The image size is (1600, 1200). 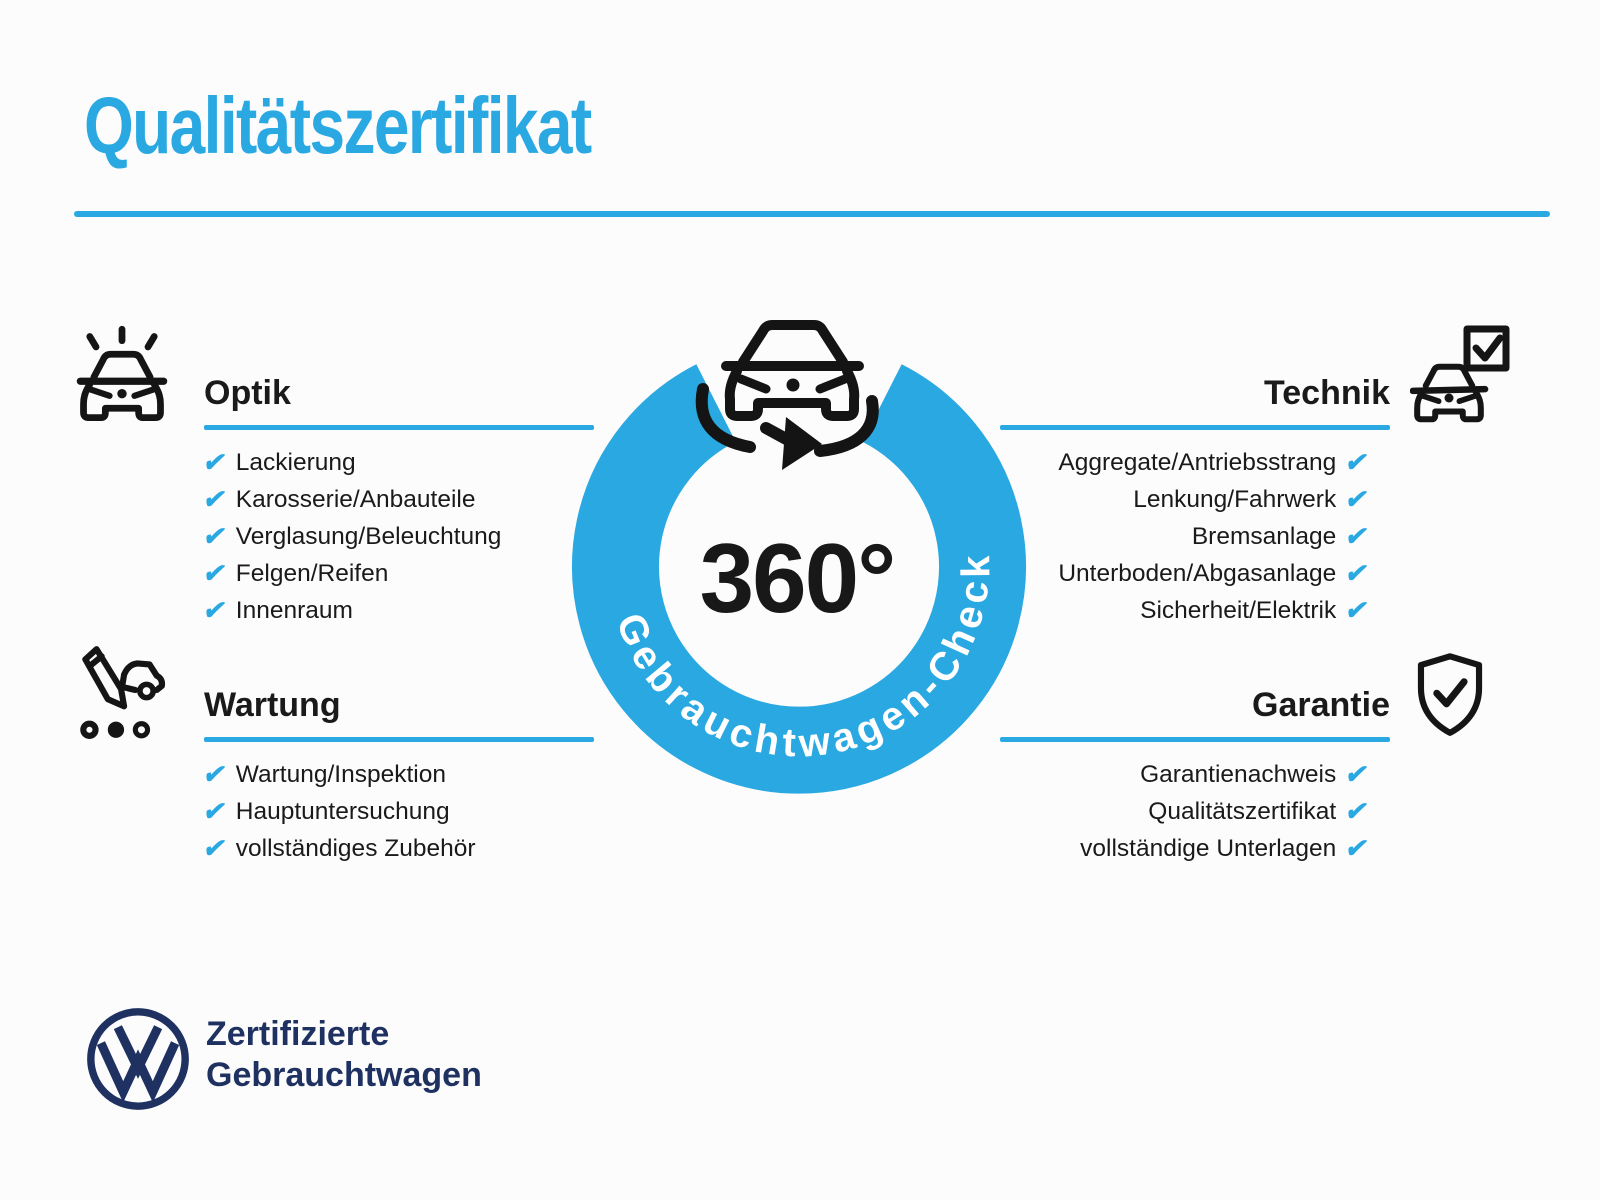 I want to click on item-label: vollständiges Zubehör, so click(x=355, y=848).